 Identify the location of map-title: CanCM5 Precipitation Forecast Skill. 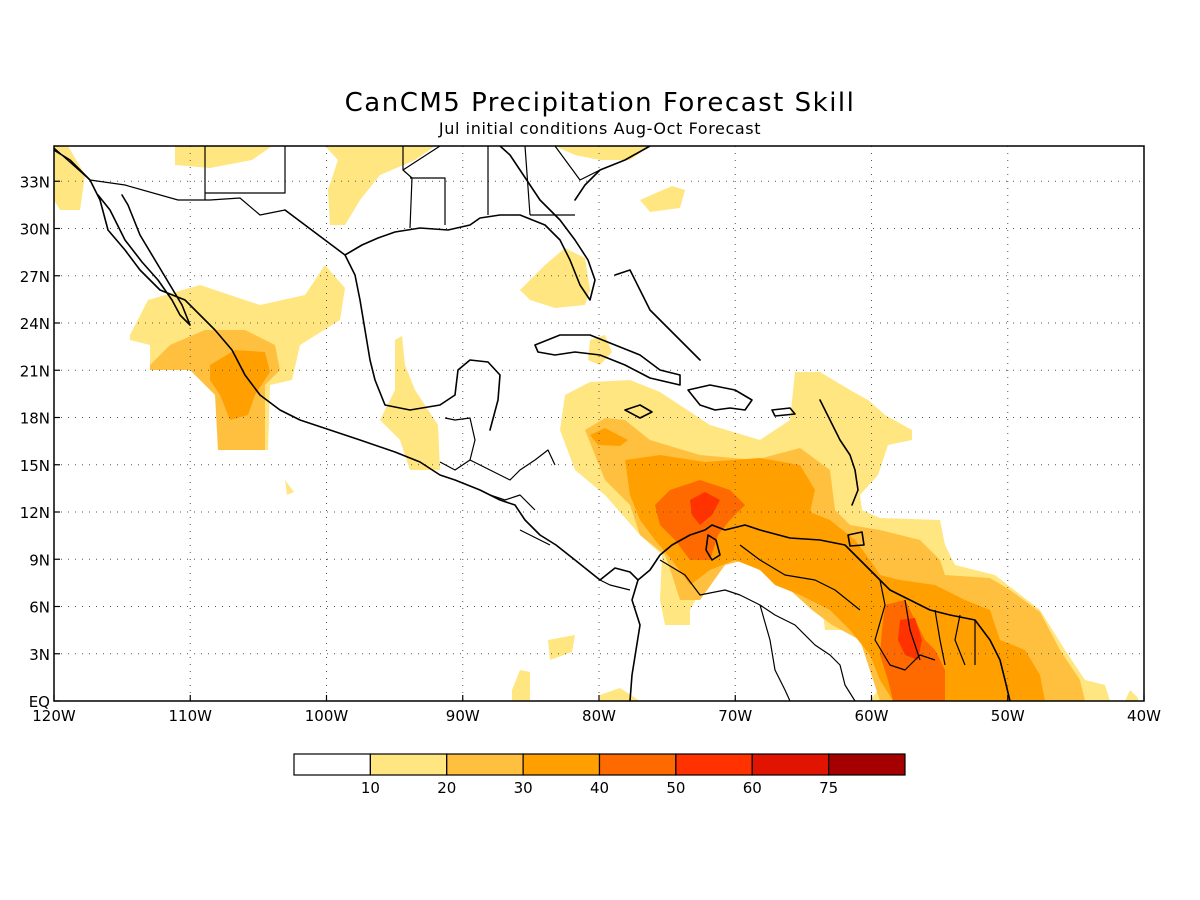
(600, 103).